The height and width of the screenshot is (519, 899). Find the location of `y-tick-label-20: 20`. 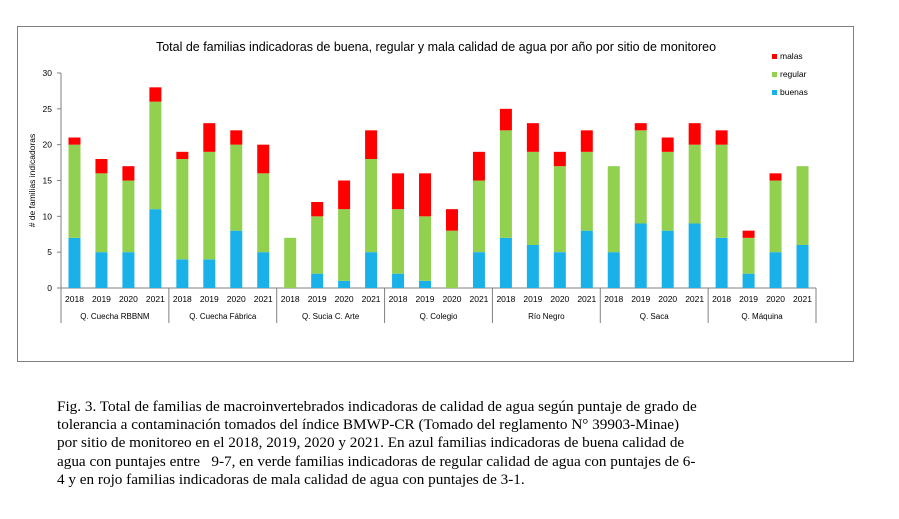

y-tick-label-20: 20 is located at coordinates (48, 145).